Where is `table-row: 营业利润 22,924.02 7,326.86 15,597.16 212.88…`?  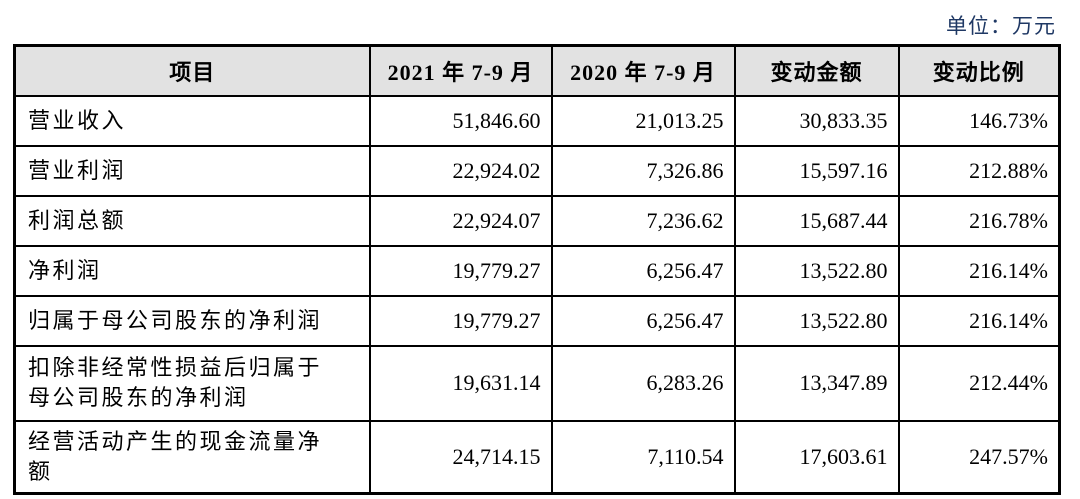 table-row: 营业利润 22,924.02 7,326.86 15,597.16 212.88… is located at coordinates (537, 170).